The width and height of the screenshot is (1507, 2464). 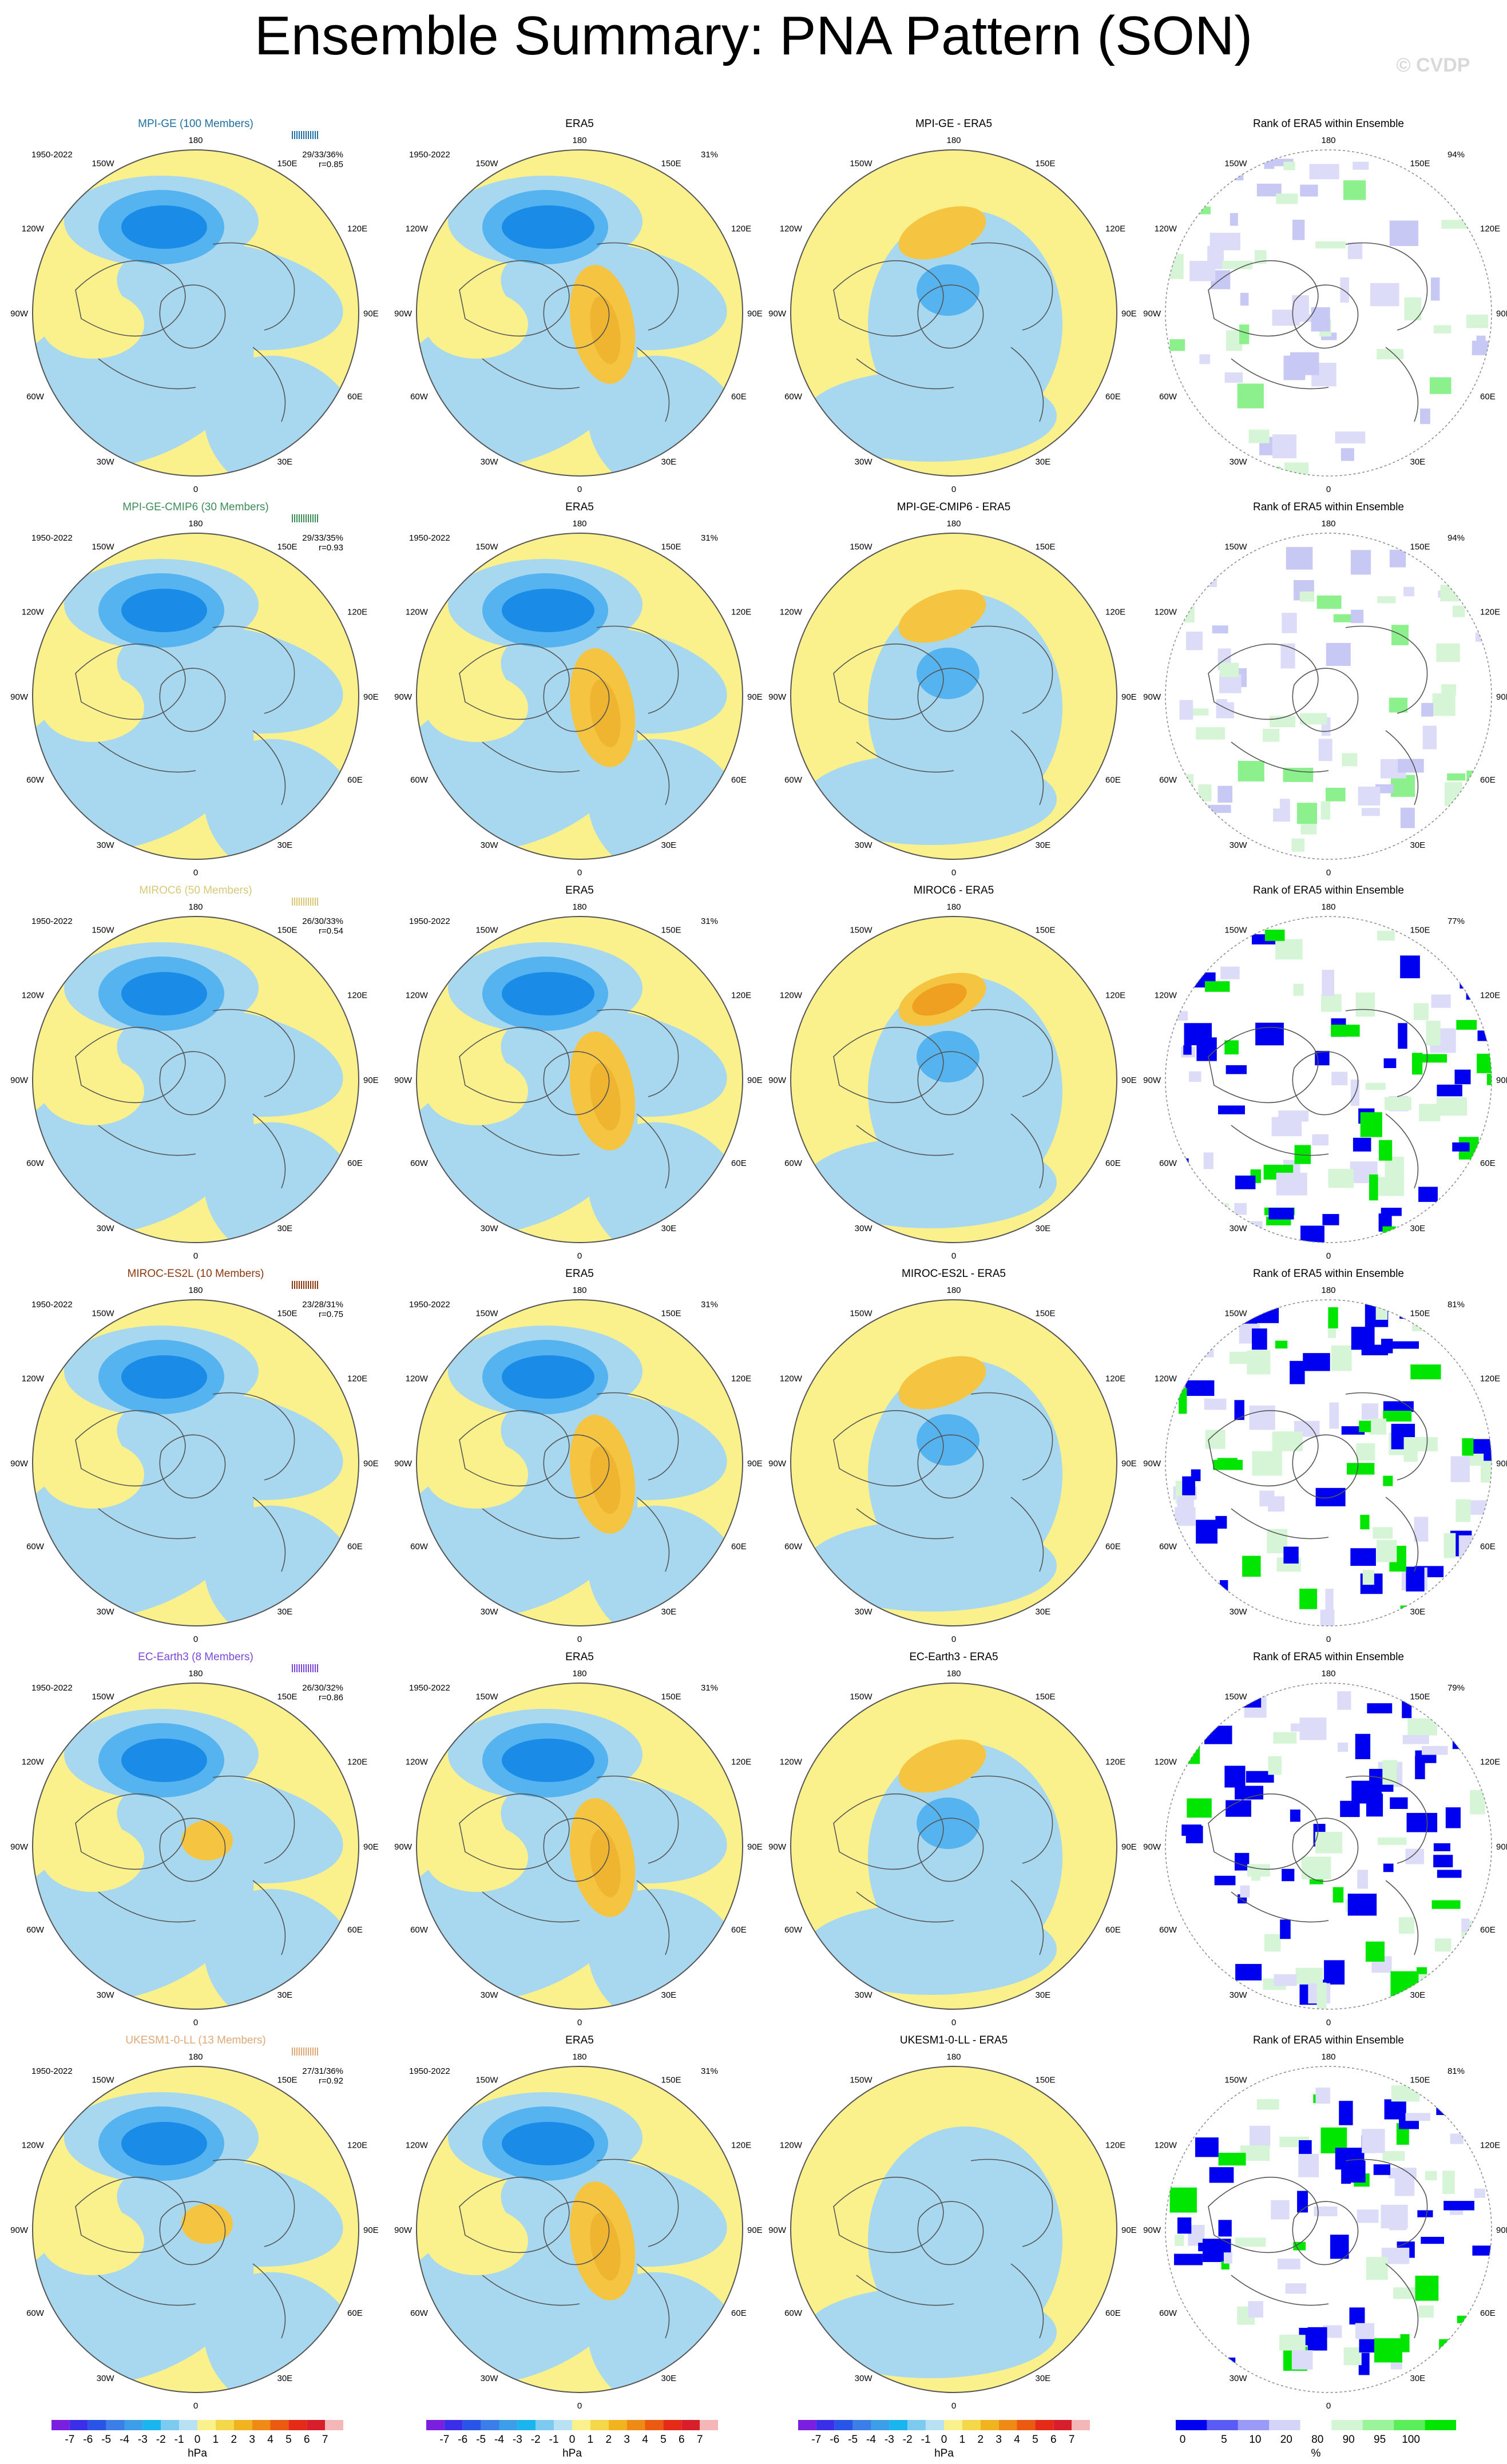 I want to click on colorbar-tick-label: -7, so click(x=69, y=2440).